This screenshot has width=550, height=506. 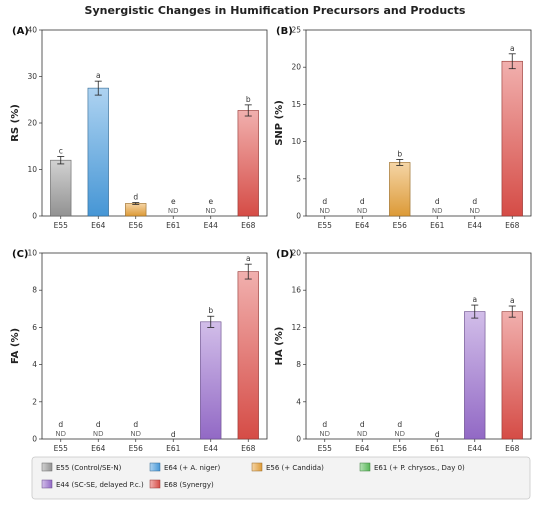 What do you see at coordinates (32, 76) in the screenshot?
I see `y-tick-label: 30` at bounding box center [32, 76].